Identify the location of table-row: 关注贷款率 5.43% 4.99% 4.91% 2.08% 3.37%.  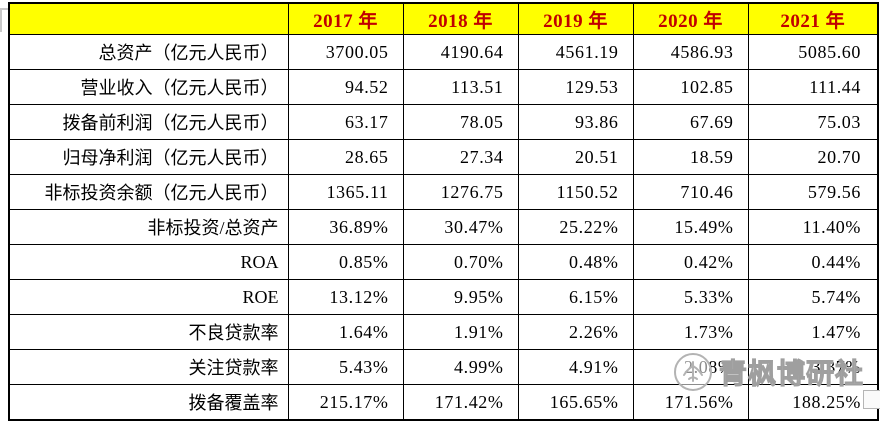
(443, 367).